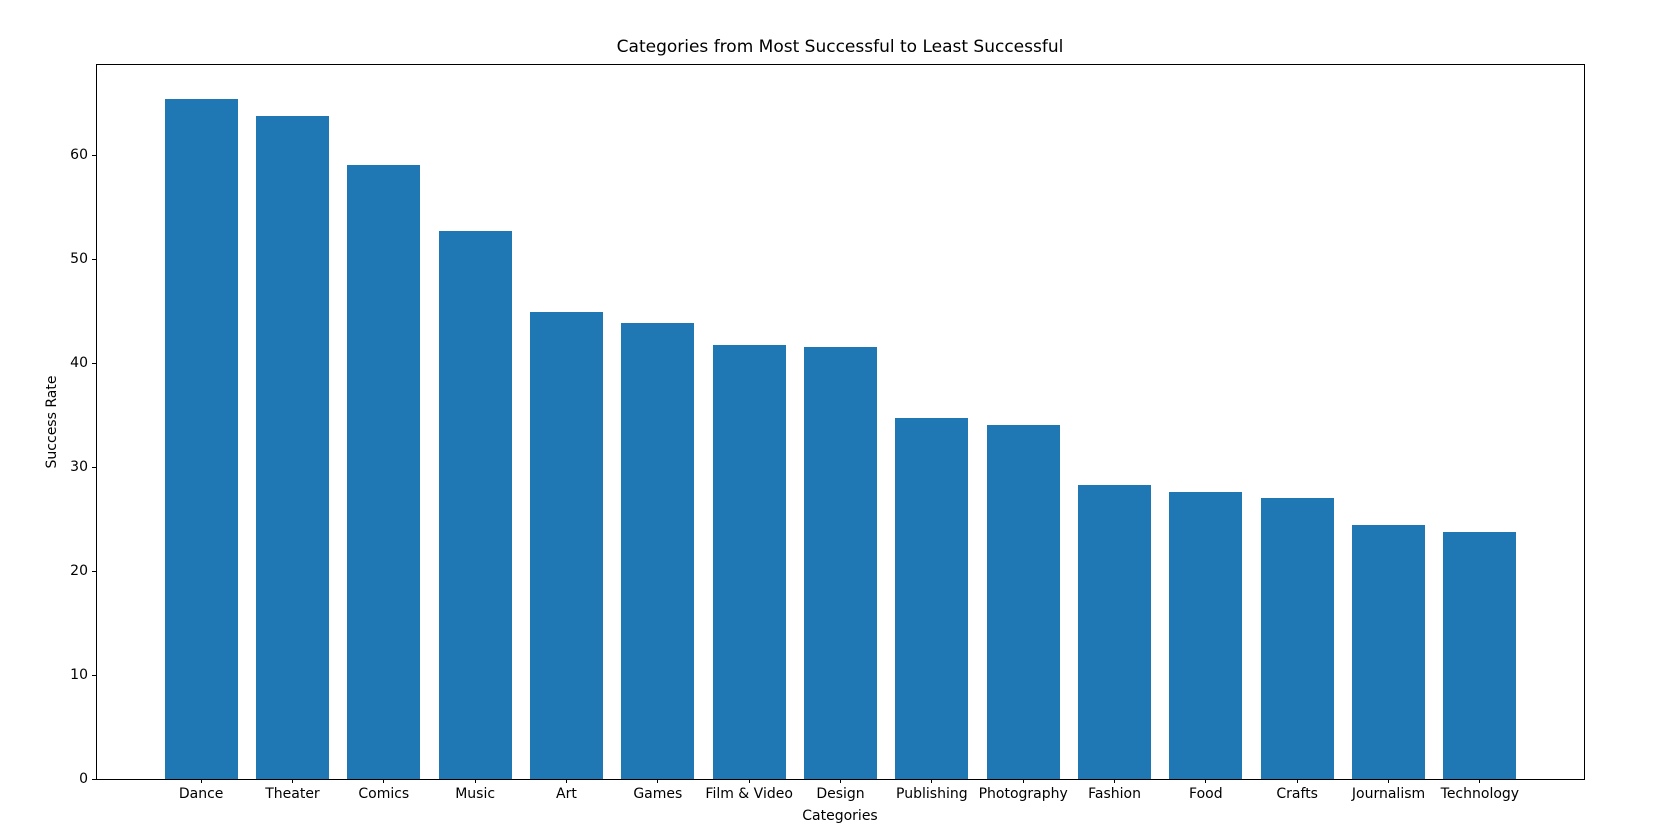 This screenshot has height=838, width=1664. I want to click on x-tick-label: Art, so click(566, 794).